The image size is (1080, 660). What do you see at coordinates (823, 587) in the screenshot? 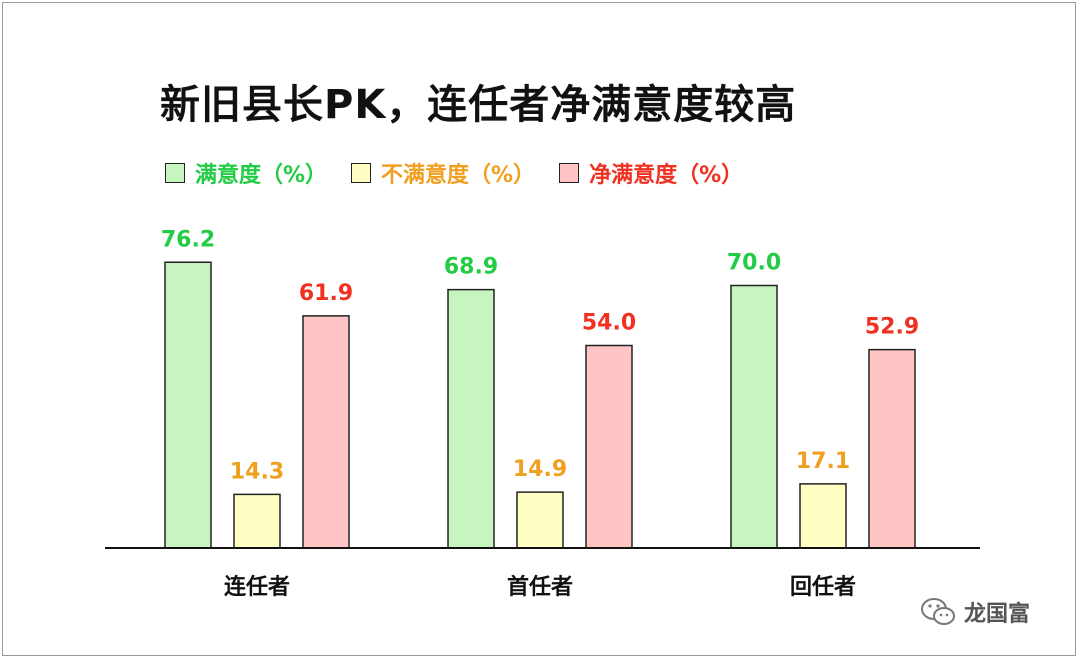
I see `category-label: 回任者` at bounding box center [823, 587].